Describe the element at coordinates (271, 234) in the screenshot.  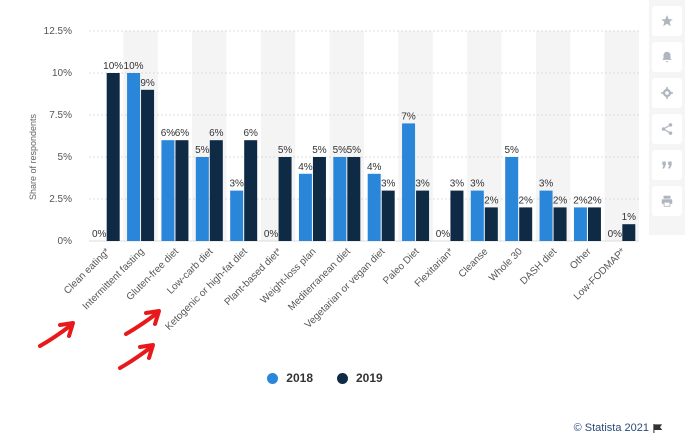
I see `data-label-2018-5: 0%` at that location.